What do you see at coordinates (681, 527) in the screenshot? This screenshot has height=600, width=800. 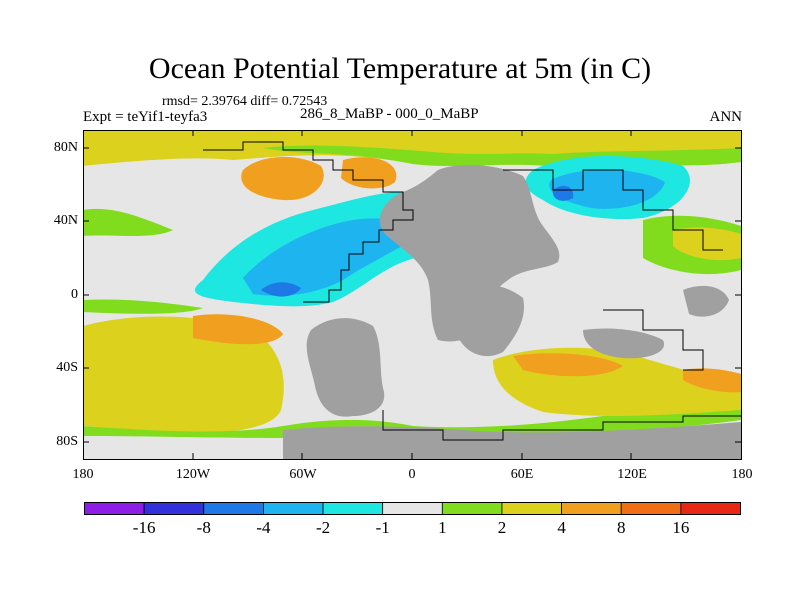 I see `colorbar-label: 16` at bounding box center [681, 527].